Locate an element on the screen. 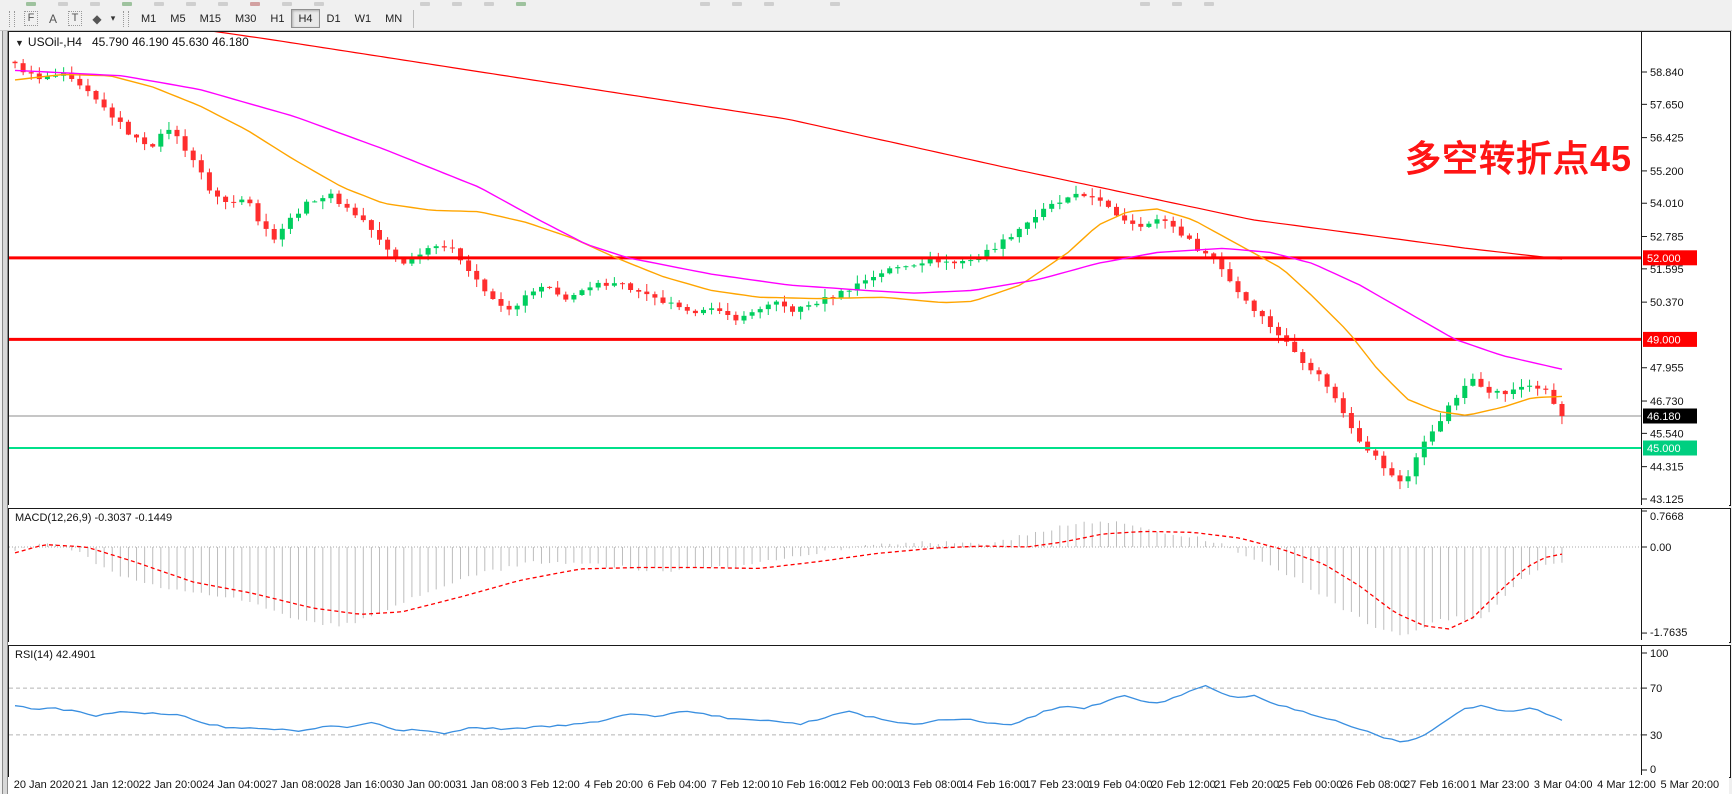 The width and height of the screenshot is (1732, 794). svg-text: 57.650 is located at coordinates (1667, 105).